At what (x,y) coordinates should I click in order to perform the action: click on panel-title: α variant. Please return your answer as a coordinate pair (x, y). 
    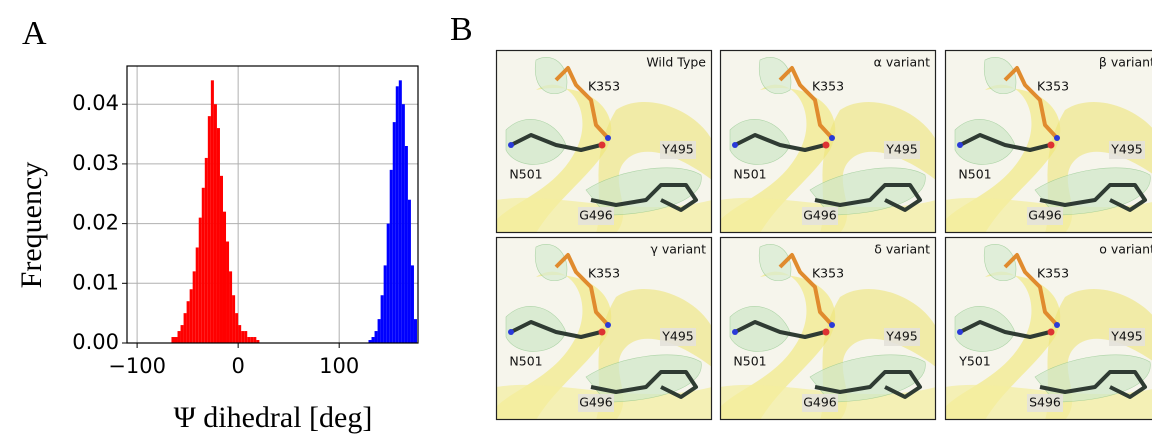
    Looking at the image, I should click on (902, 62).